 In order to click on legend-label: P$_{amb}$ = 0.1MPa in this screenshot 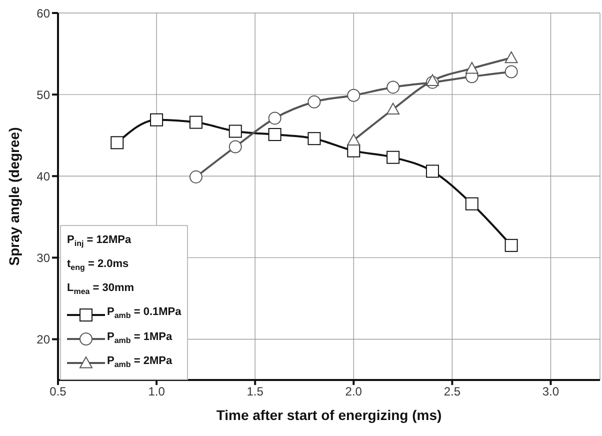, I will do `click(144, 313)`.